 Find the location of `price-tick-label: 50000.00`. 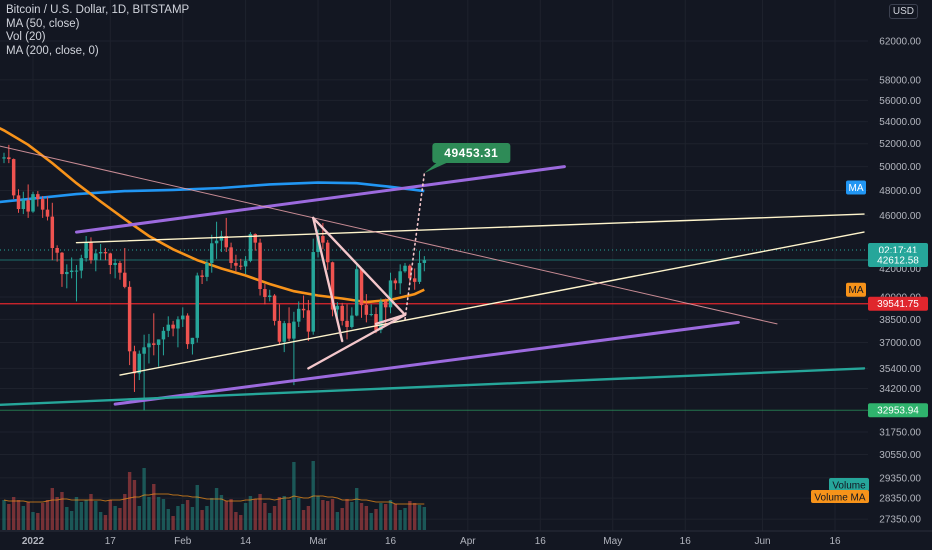

price-tick-label: 50000.00 is located at coordinates (900, 167).